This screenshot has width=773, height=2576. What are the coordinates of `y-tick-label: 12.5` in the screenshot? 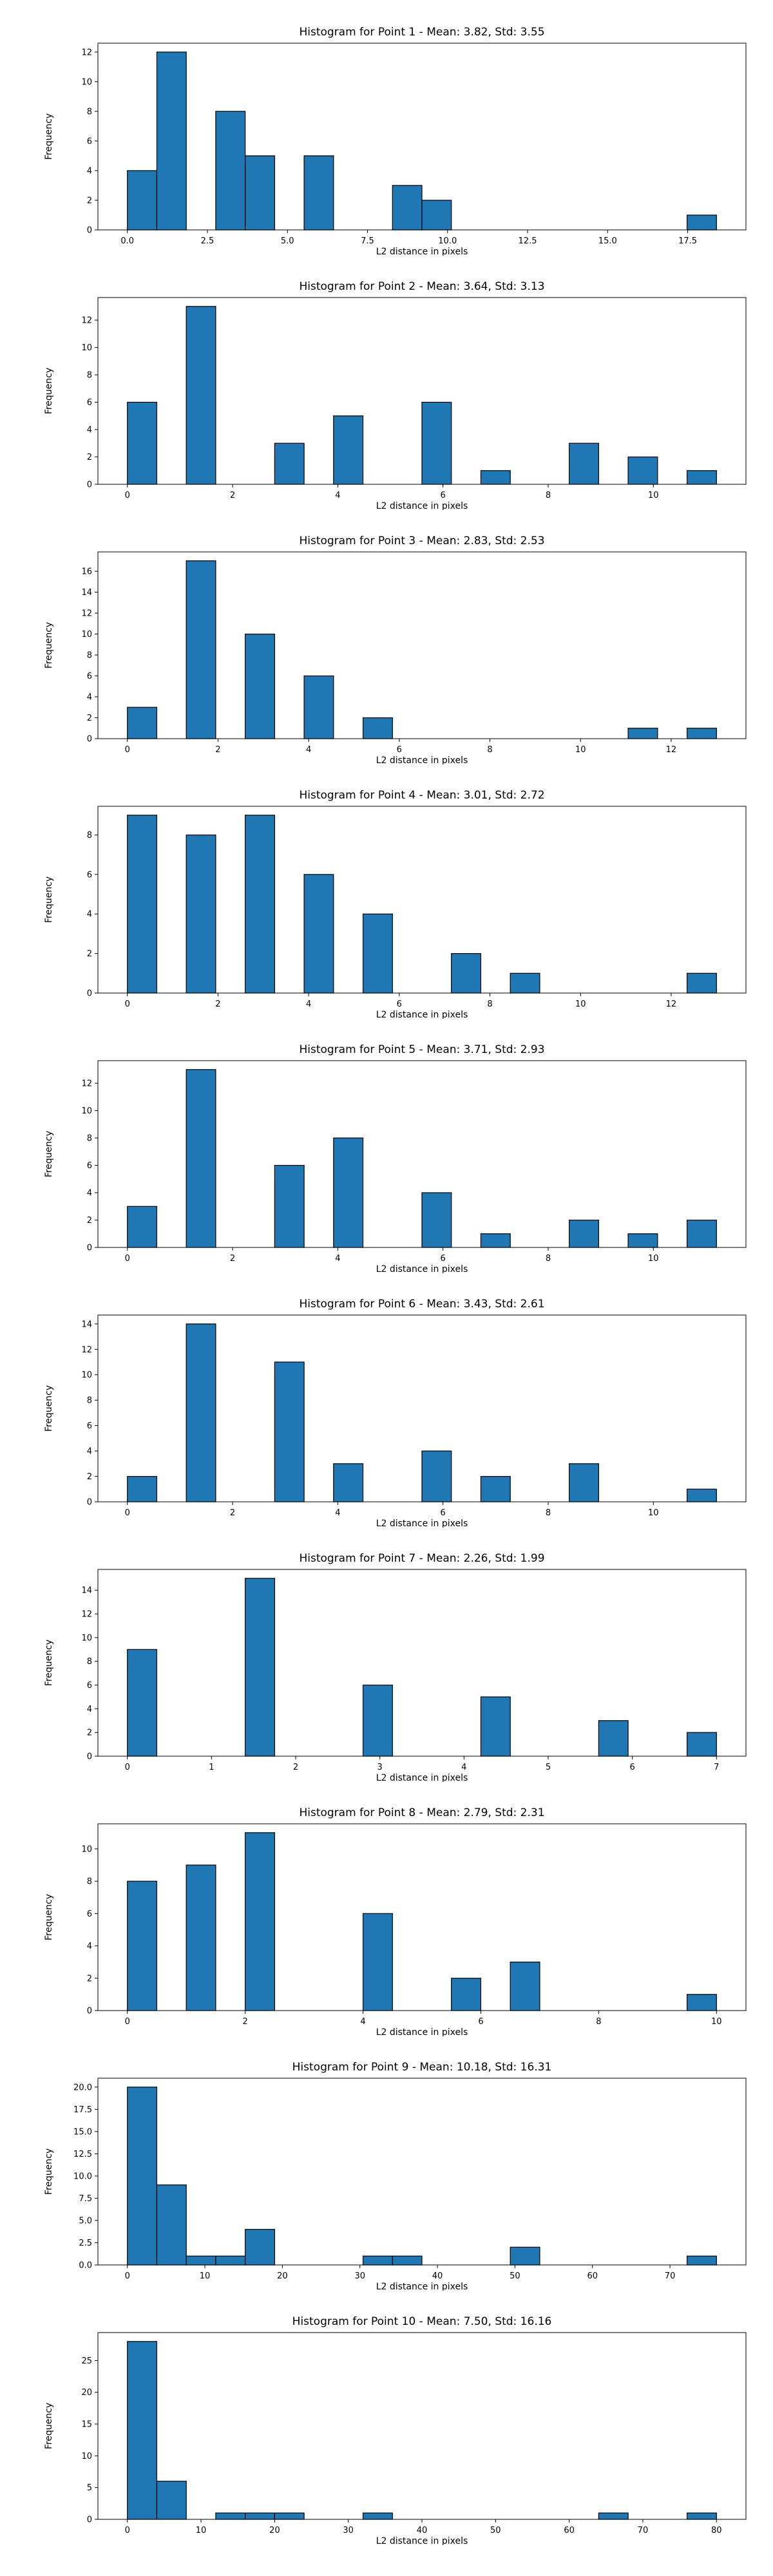 It's located at (82, 2154).